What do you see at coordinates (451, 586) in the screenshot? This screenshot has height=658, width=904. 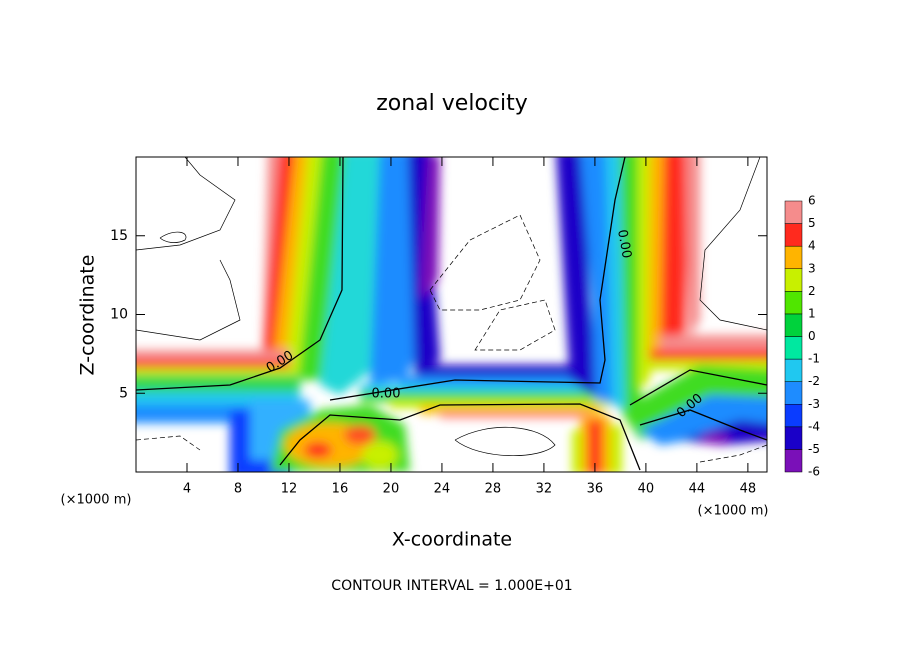 I see `footnote: CONTOUR INTERVAL = 1.000E+01` at bounding box center [451, 586].